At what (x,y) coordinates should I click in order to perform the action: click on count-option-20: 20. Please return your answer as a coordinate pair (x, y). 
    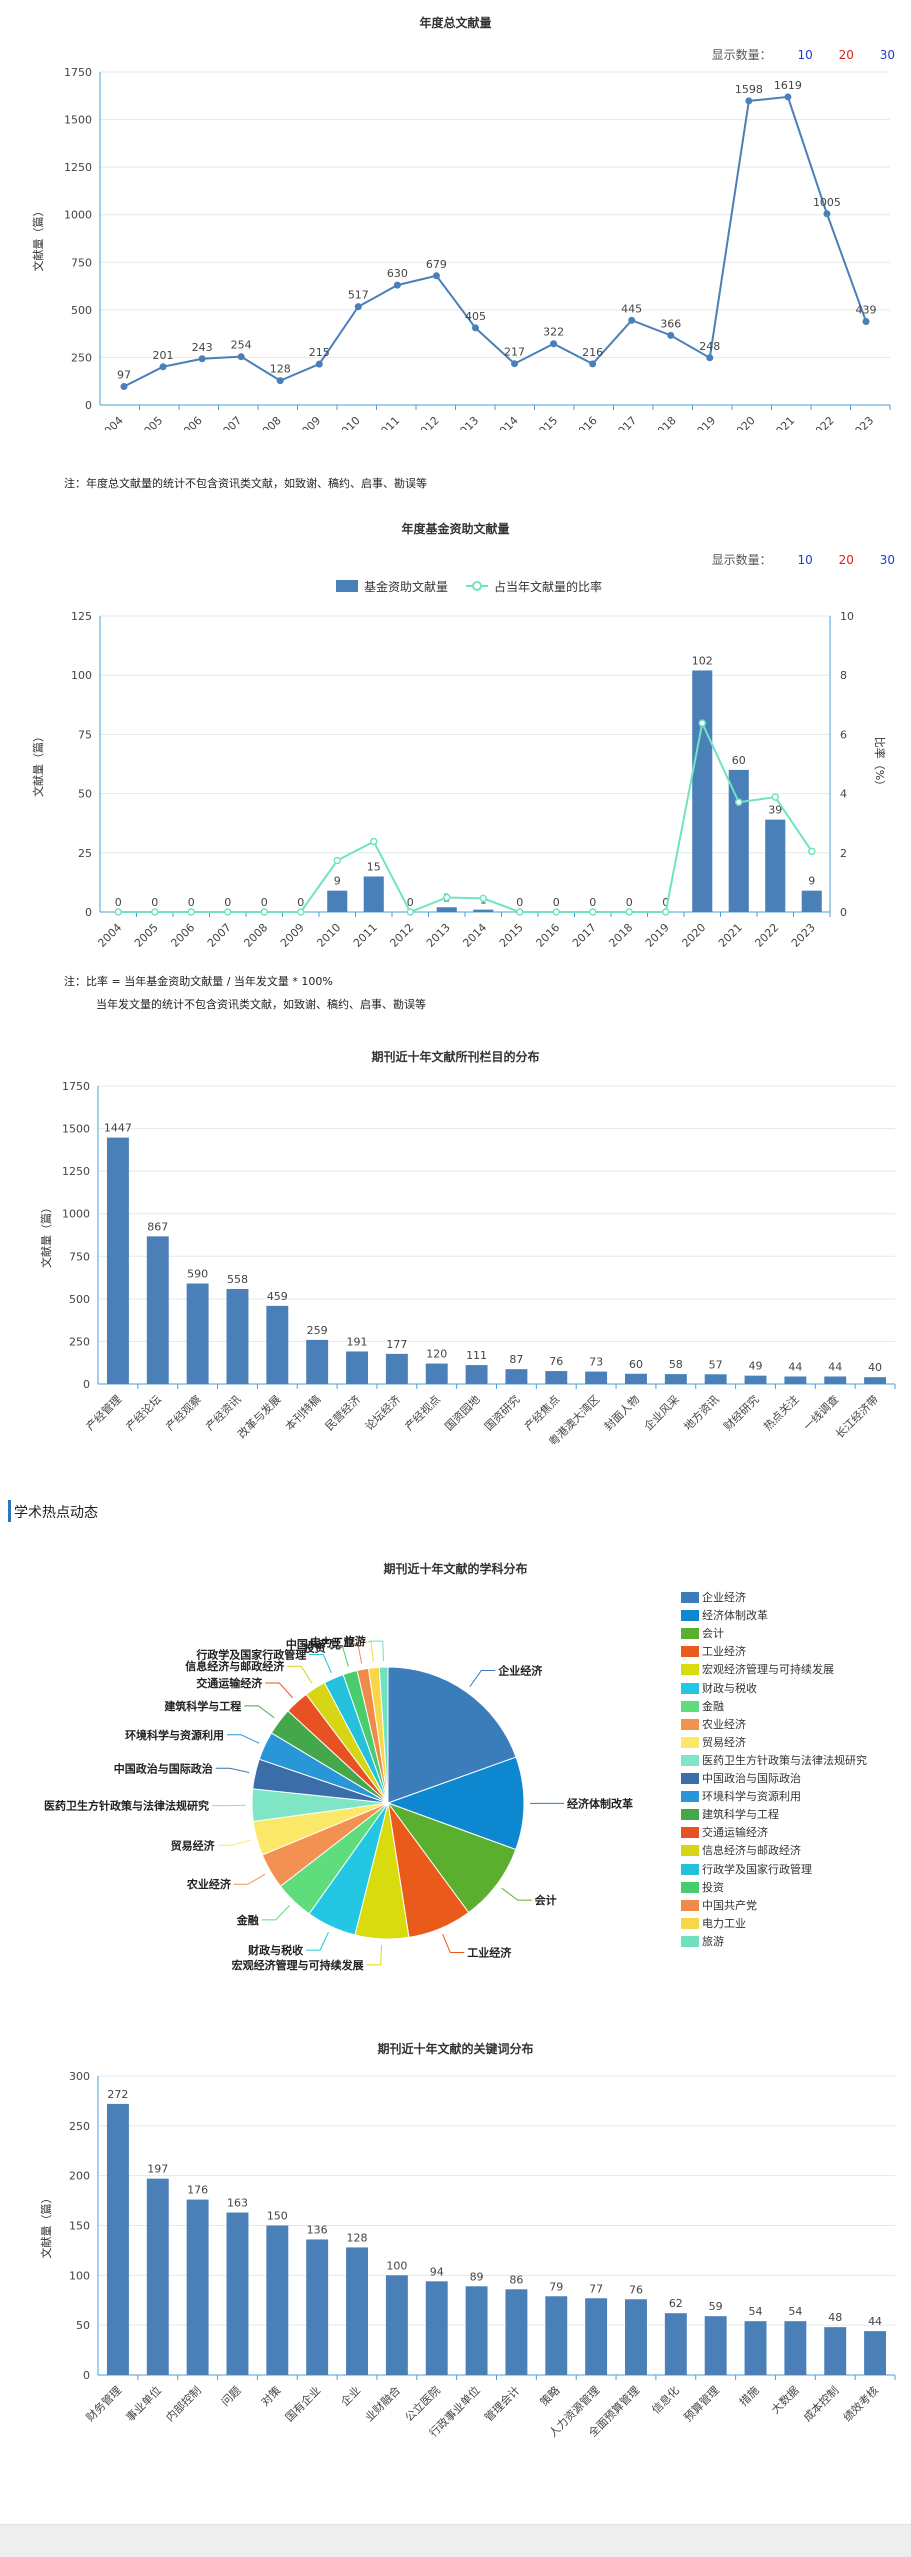
    Looking at the image, I should click on (846, 560).